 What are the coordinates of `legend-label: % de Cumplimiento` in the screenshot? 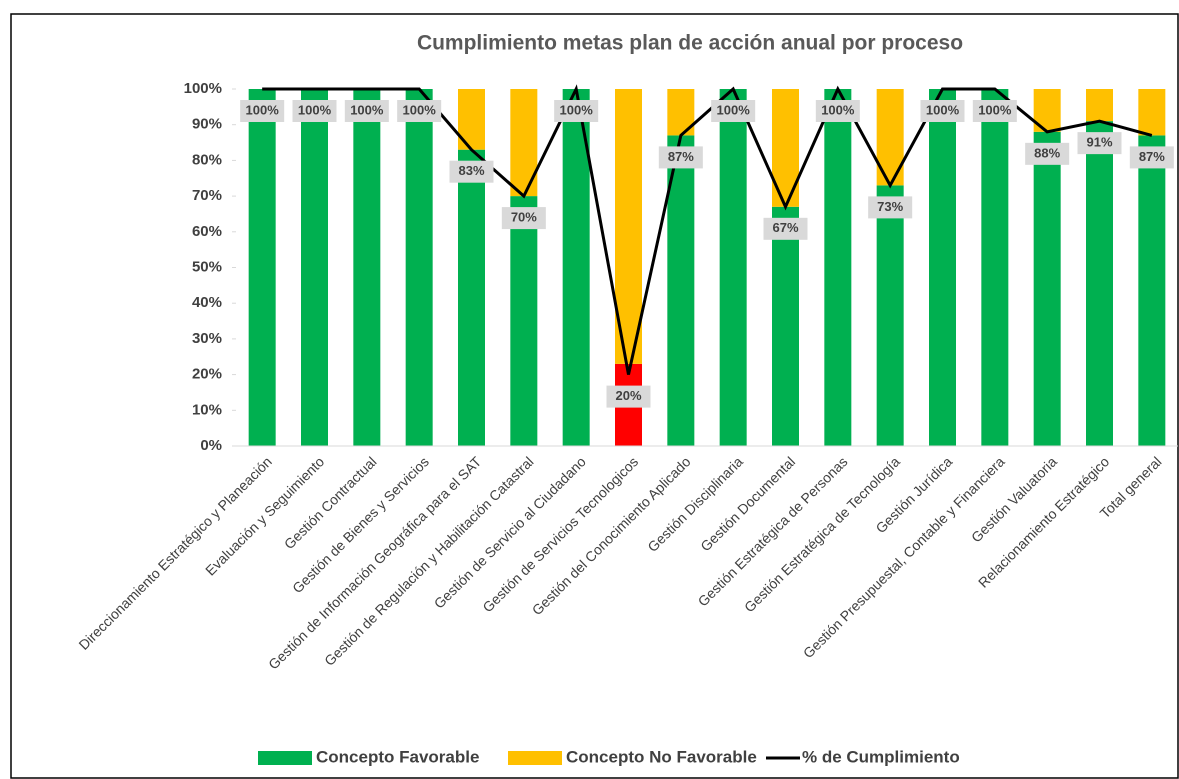 It's located at (881, 756).